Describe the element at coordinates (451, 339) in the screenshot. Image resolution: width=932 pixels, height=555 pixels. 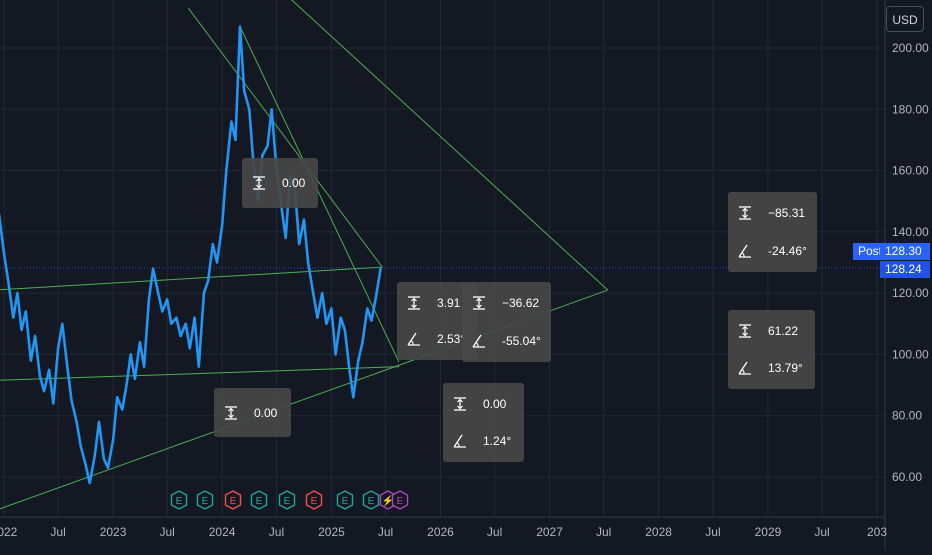
I see `measurement-value: 2.53°` at that location.